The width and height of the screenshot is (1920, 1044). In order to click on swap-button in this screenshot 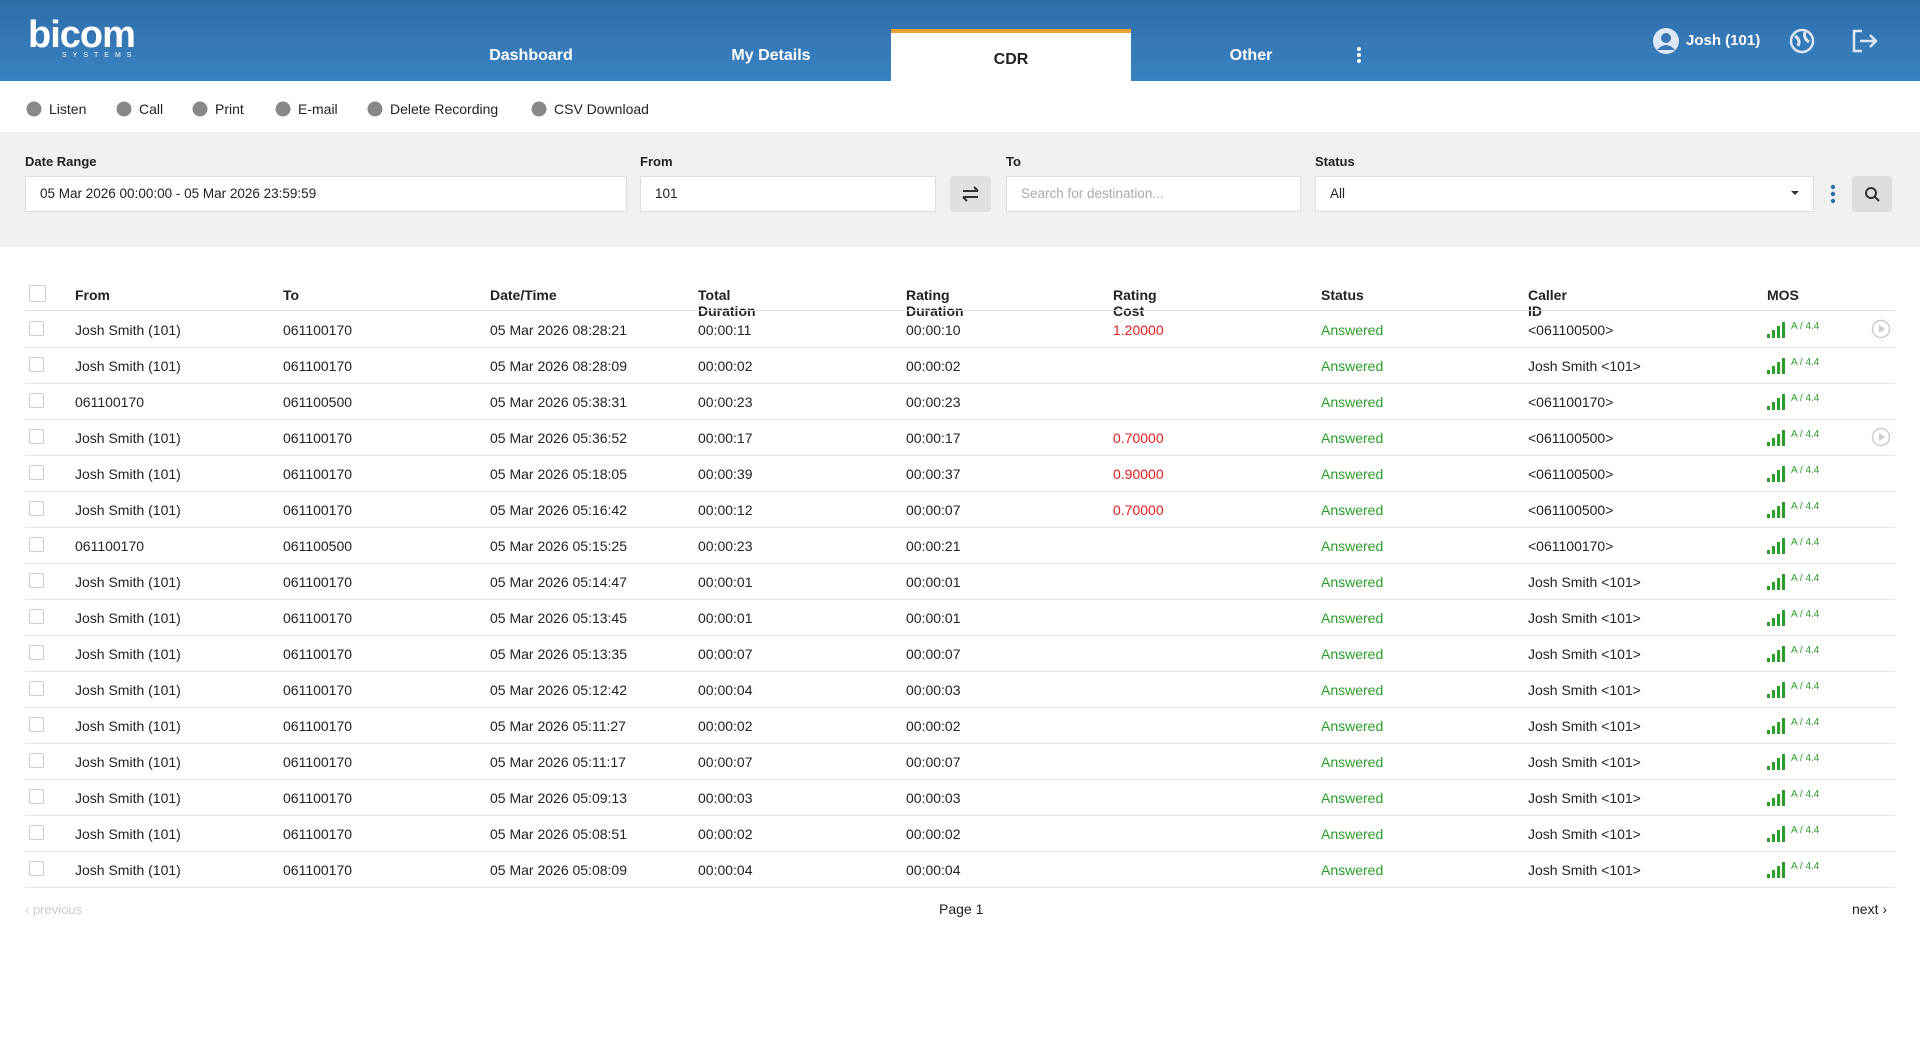, I will do `click(970, 194)`.